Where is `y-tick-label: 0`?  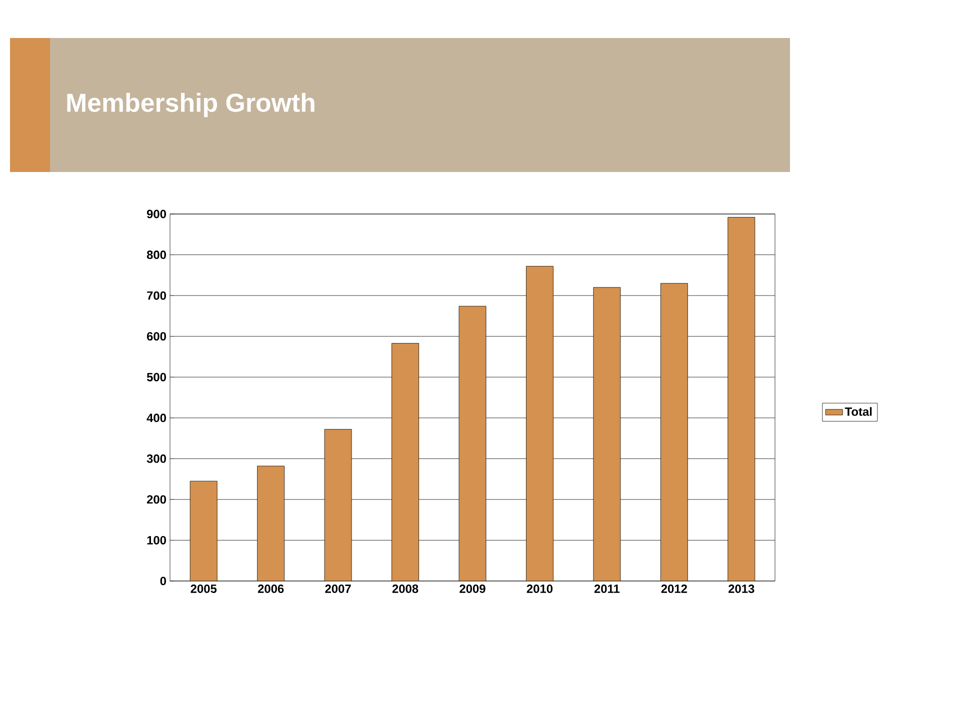
y-tick-label: 0 is located at coordinates (163, 581).